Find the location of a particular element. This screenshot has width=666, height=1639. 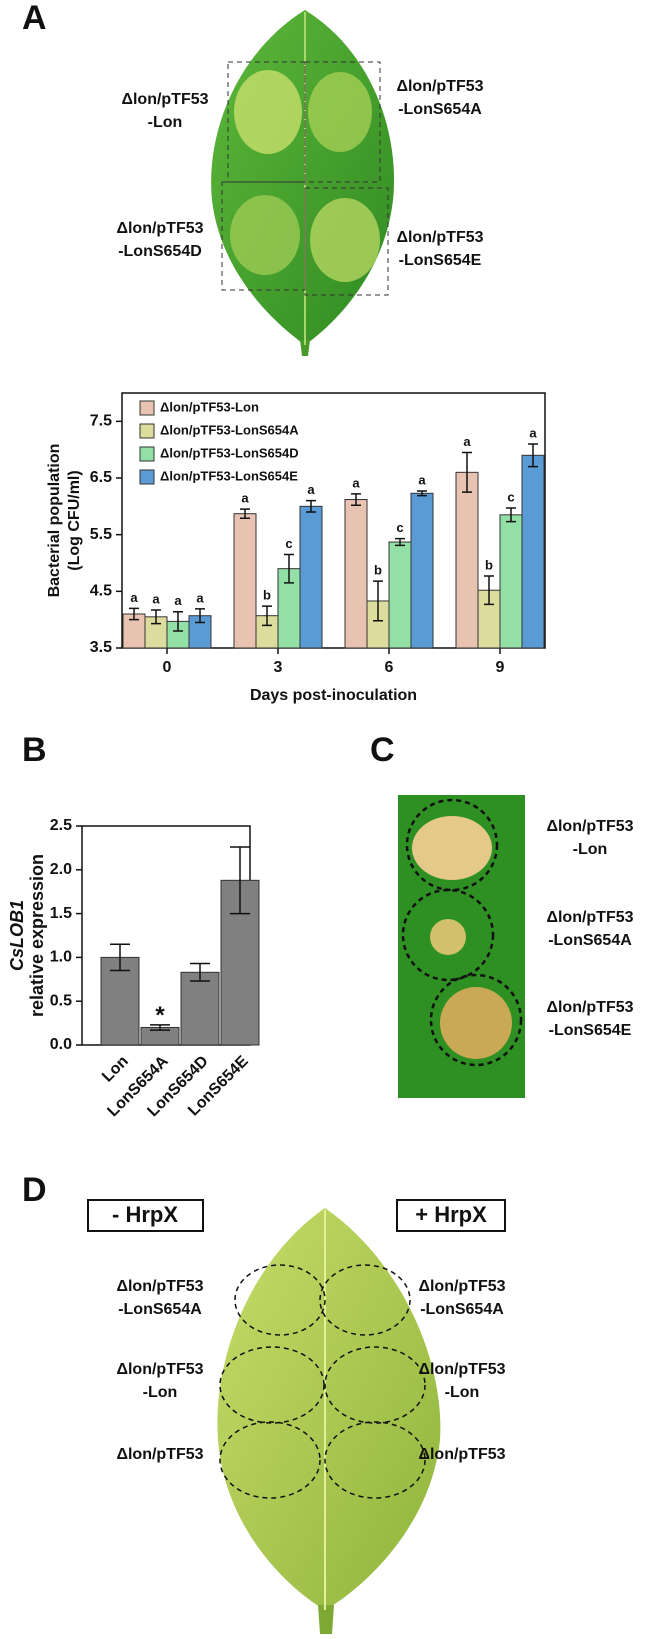

hrpx-header: + HrpX is located at coordinates (451, 1214).